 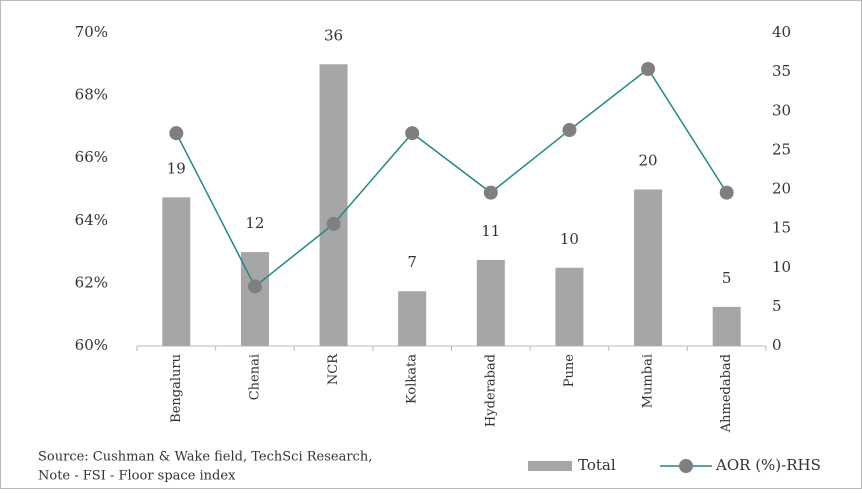 What do you see at coordinates (569, 239) in the screenshot?
I see `data-label: 10` at bounding box center [569, 239].